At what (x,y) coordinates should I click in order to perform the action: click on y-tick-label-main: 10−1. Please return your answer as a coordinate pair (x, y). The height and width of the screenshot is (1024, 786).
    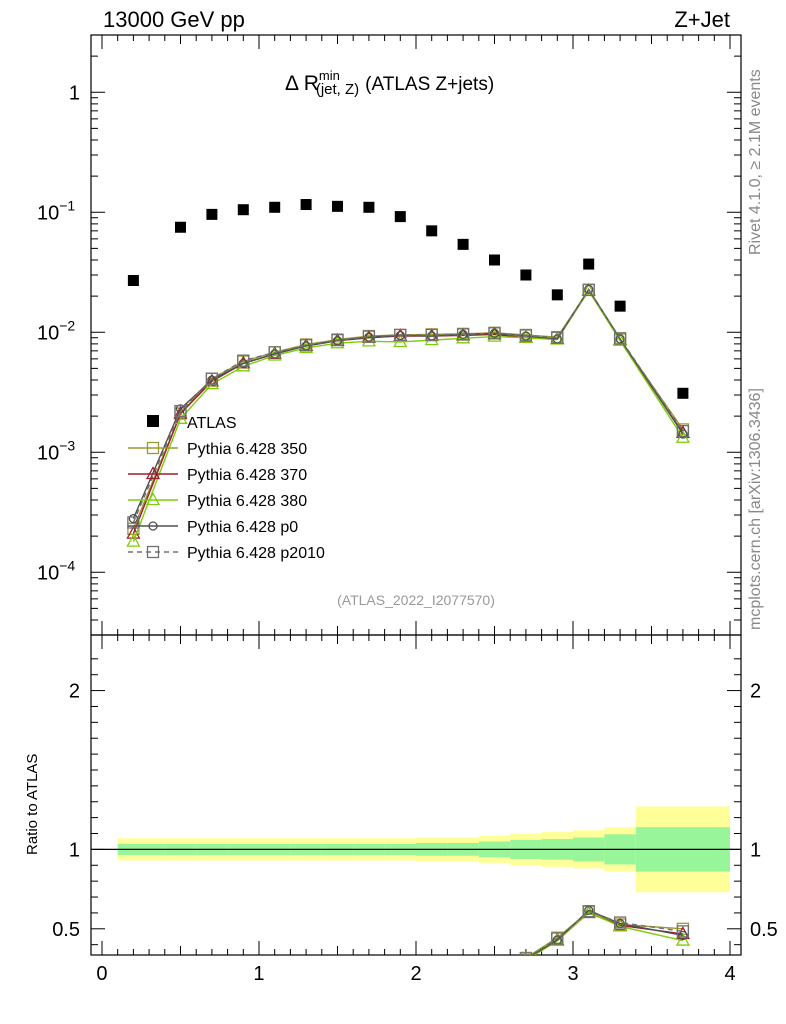
    Looking at the image, I should click on (56, 210).